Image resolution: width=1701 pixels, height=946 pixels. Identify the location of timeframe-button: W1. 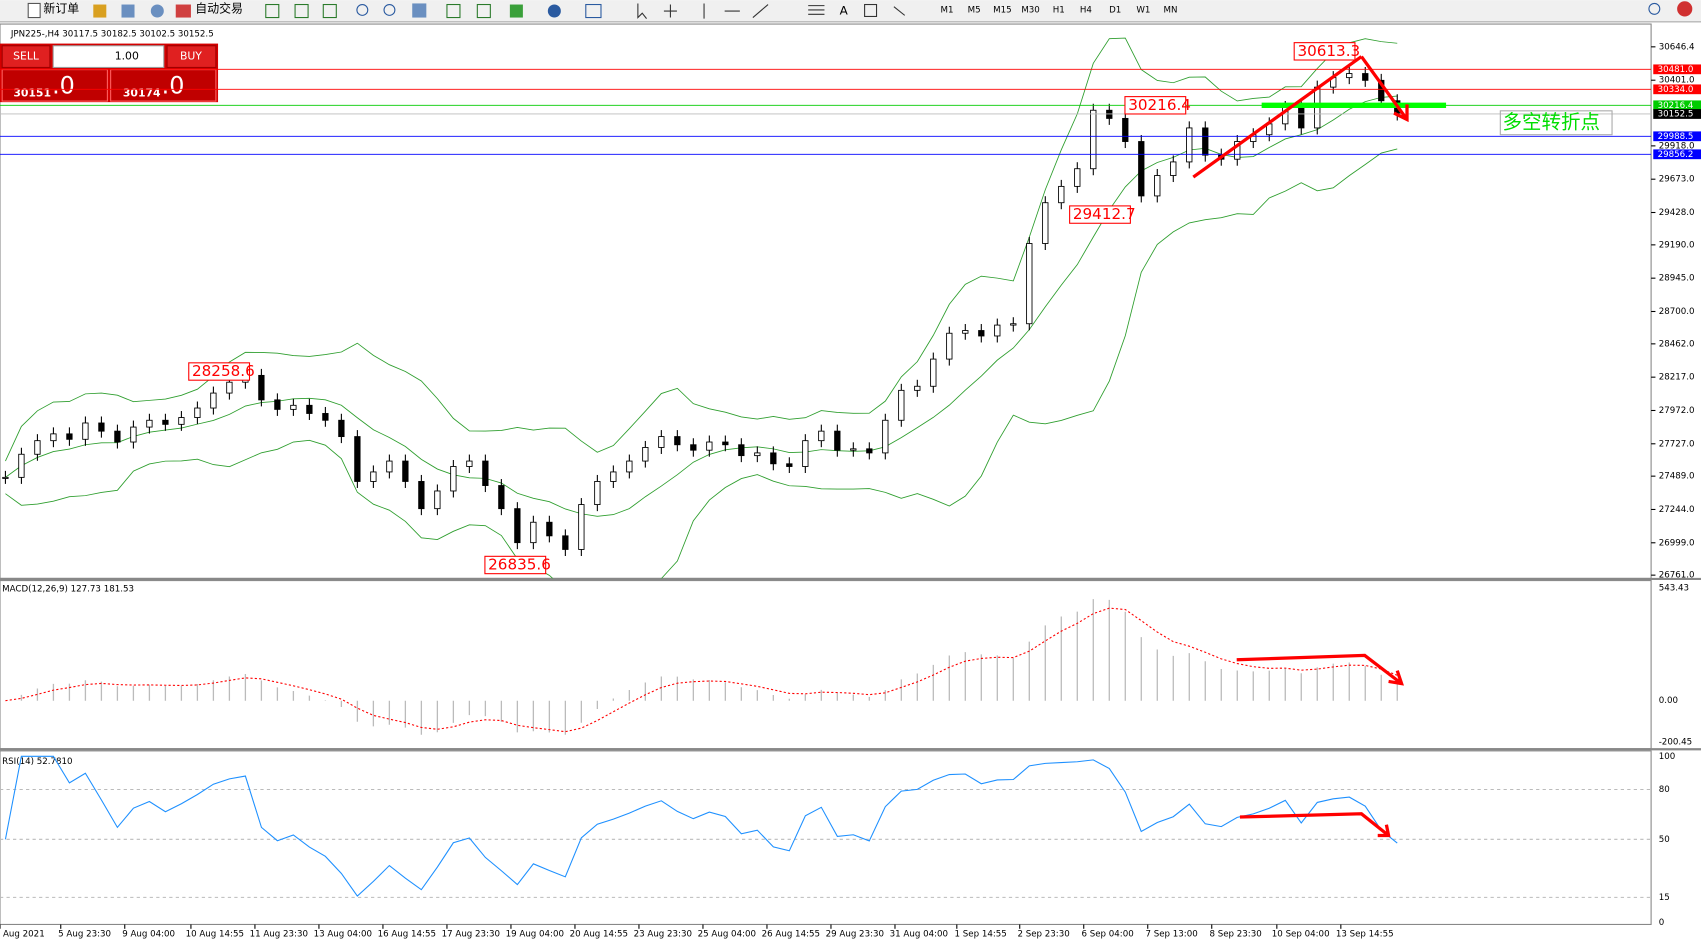
(1143, 10).